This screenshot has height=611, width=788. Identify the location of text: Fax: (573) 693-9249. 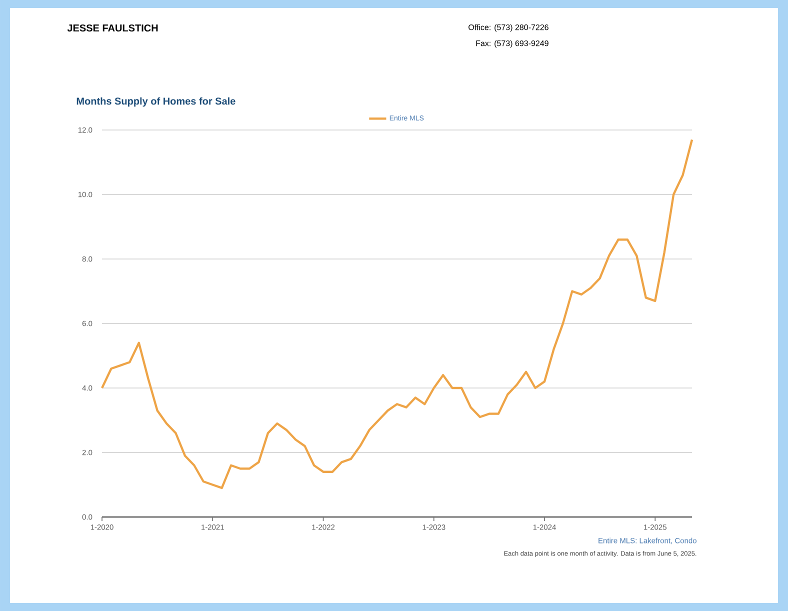
(512, 44).